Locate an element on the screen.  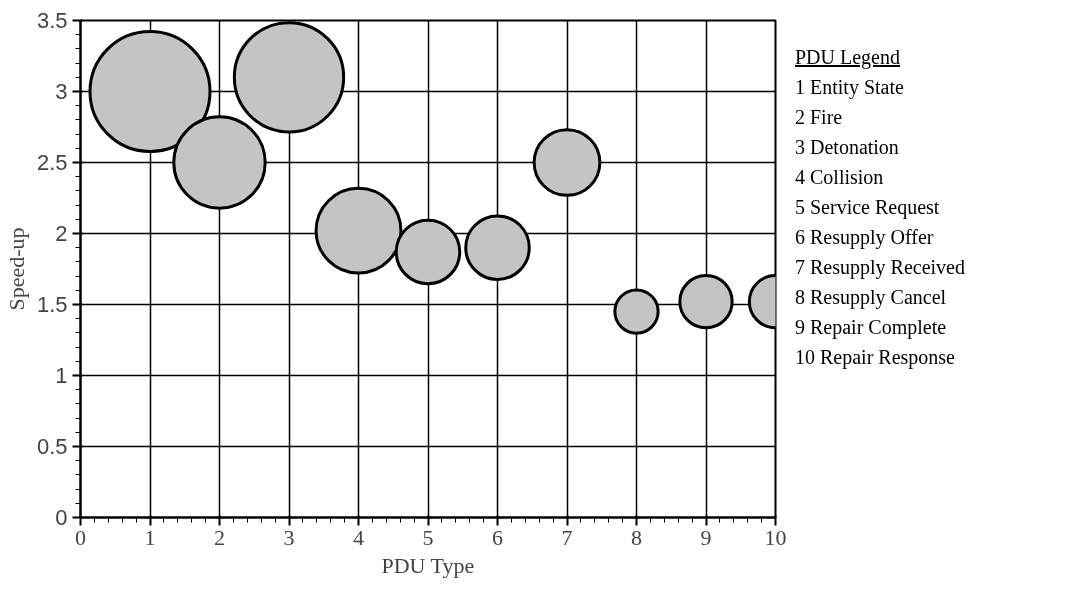
y-tick-label: 1 is located at coordinates (61, 375).